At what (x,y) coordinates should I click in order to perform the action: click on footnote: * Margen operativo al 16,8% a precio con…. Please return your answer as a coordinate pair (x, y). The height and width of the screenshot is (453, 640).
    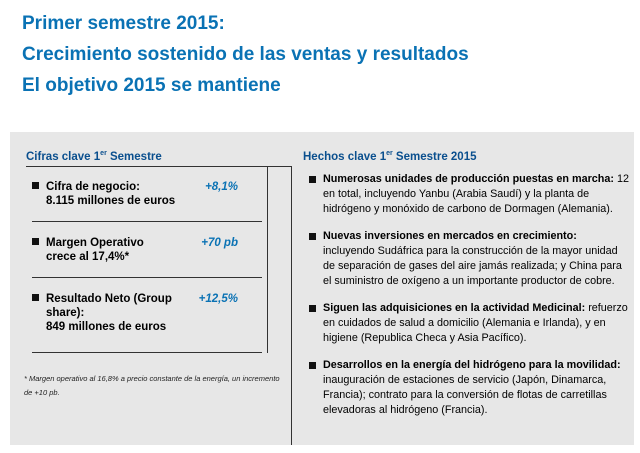
    Looking at the image, I should click on (152, 385).